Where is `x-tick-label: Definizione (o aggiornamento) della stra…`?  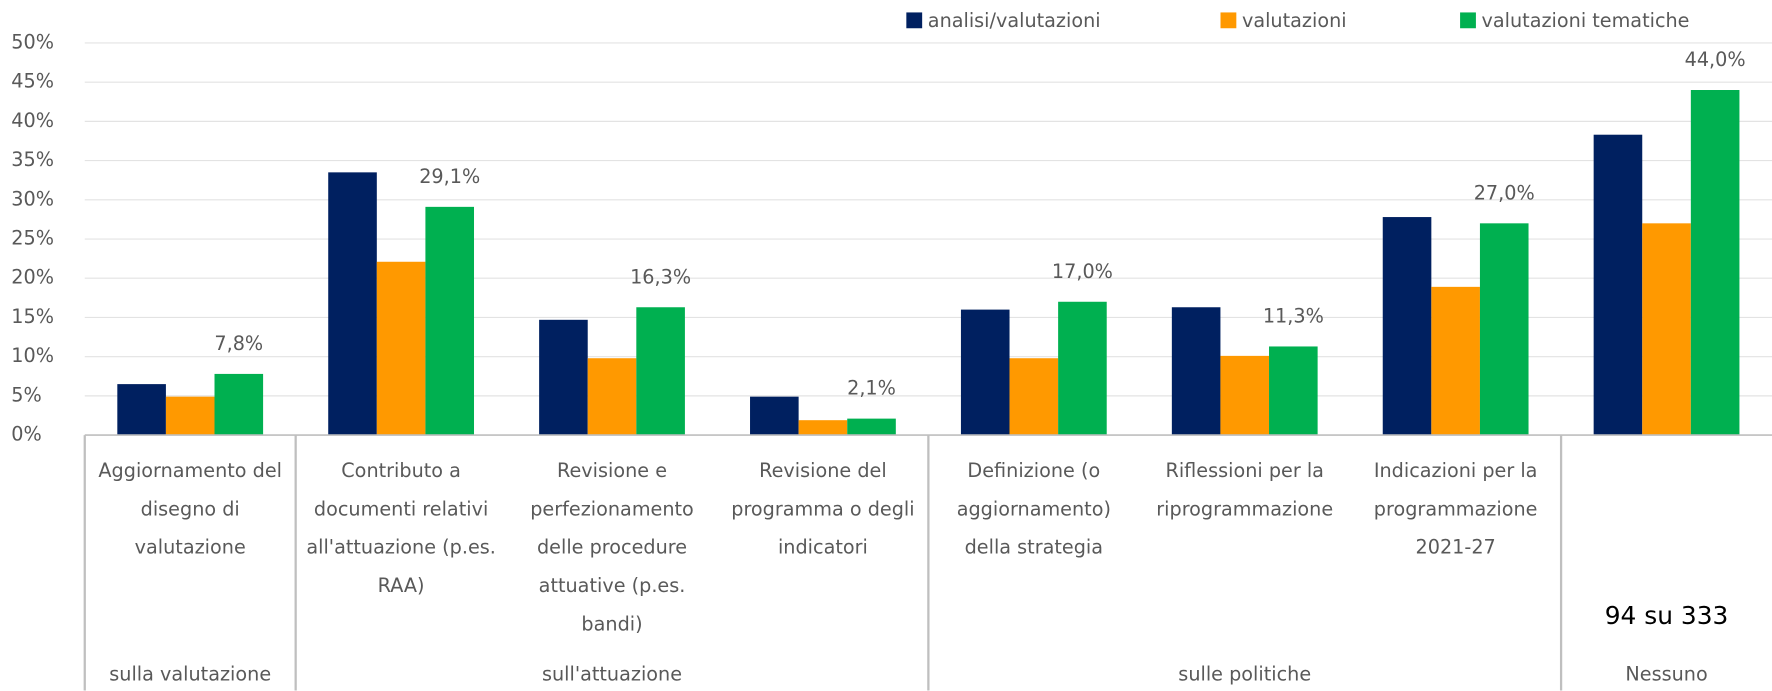
x-tick-label: Definizione (o aggiornamento) della stra… is located at coordinates (1033, 509).